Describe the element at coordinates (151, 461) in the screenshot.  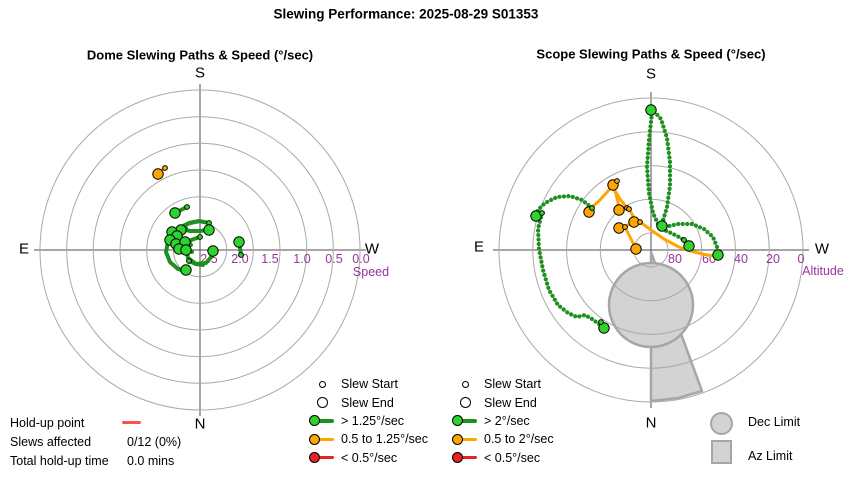
I see `holdup-time-value: 0.0 mins` at that location.